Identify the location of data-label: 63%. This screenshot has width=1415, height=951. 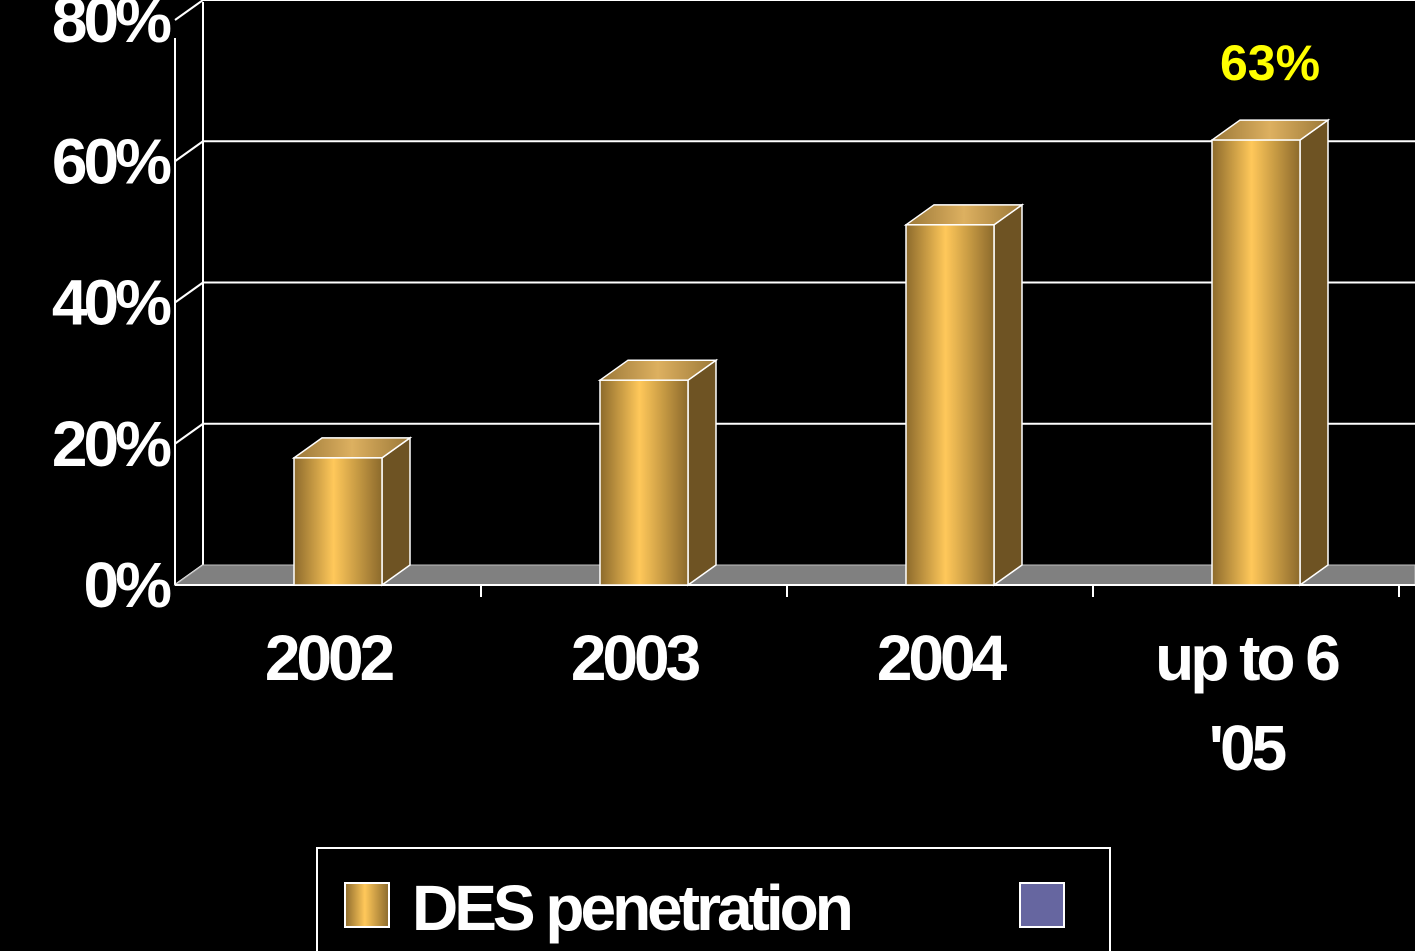
(1270, 63).